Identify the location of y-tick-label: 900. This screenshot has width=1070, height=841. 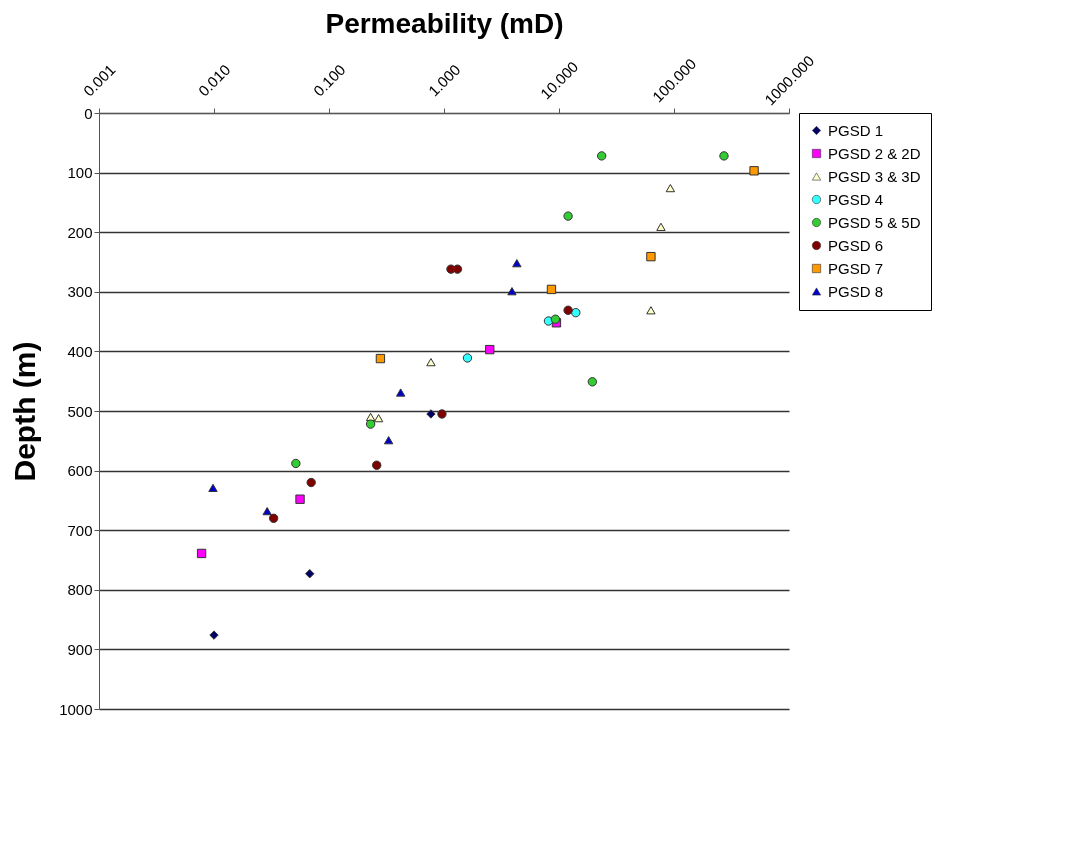
(80, 649).